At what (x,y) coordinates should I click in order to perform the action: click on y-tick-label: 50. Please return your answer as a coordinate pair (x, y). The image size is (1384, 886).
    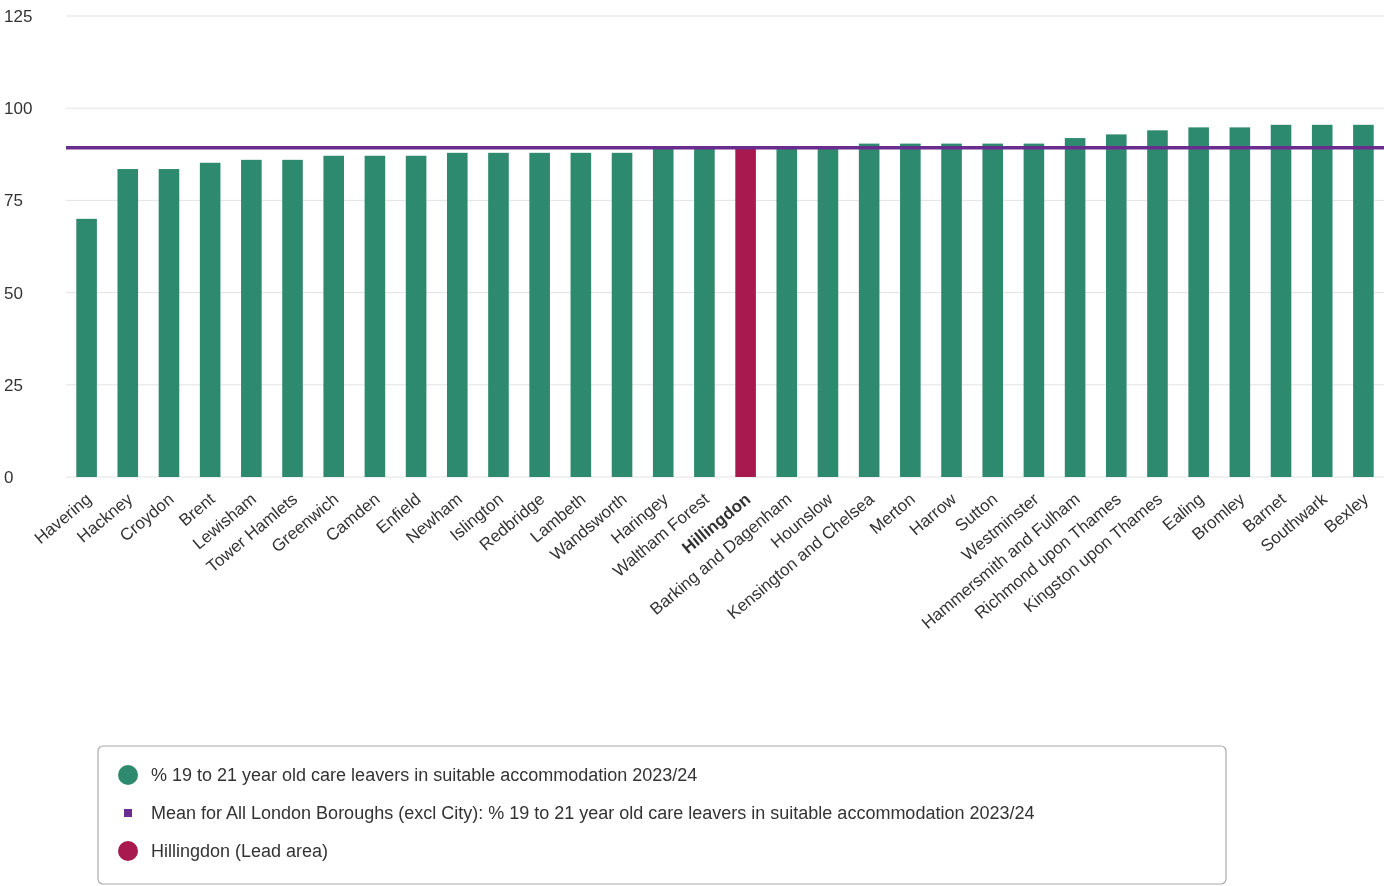
    Looking at the image, I should click on (13, 293).